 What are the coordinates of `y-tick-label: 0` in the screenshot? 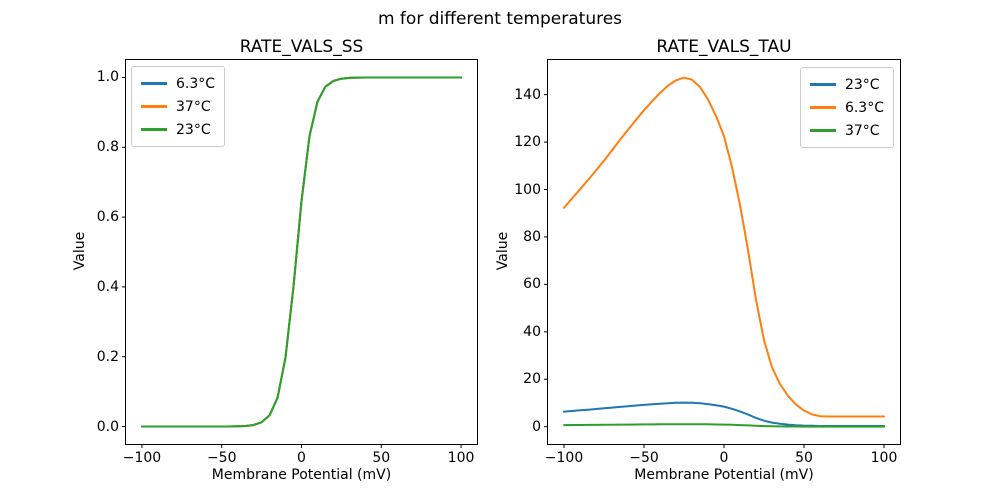 It's located at (536, 426).